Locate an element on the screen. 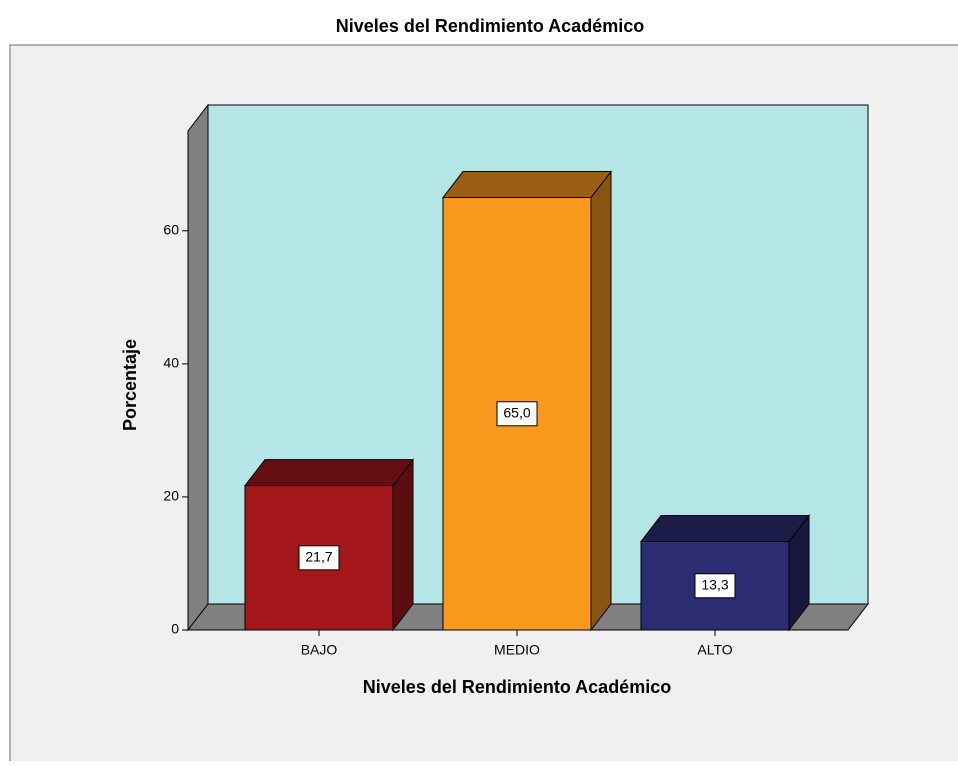 Image resolution: width=958 pixels, height=766 pixels. x-axis-label: Niveles del Rendimiento Académico is located at coordinates (517, 687).